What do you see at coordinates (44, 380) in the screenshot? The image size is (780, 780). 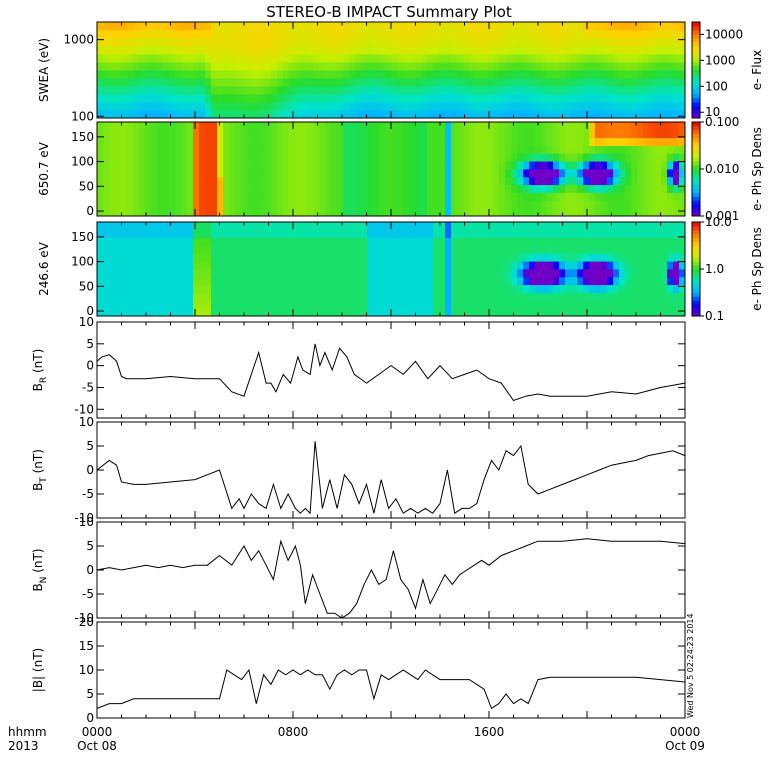 I see `component-subscript: R` at bounding box center [44, 380].